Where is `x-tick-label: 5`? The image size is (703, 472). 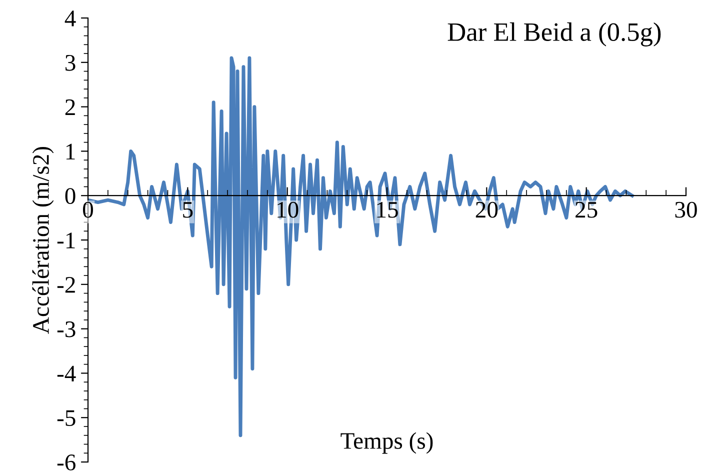 x-tick-label: 5 is located at coordinates (188, 210).